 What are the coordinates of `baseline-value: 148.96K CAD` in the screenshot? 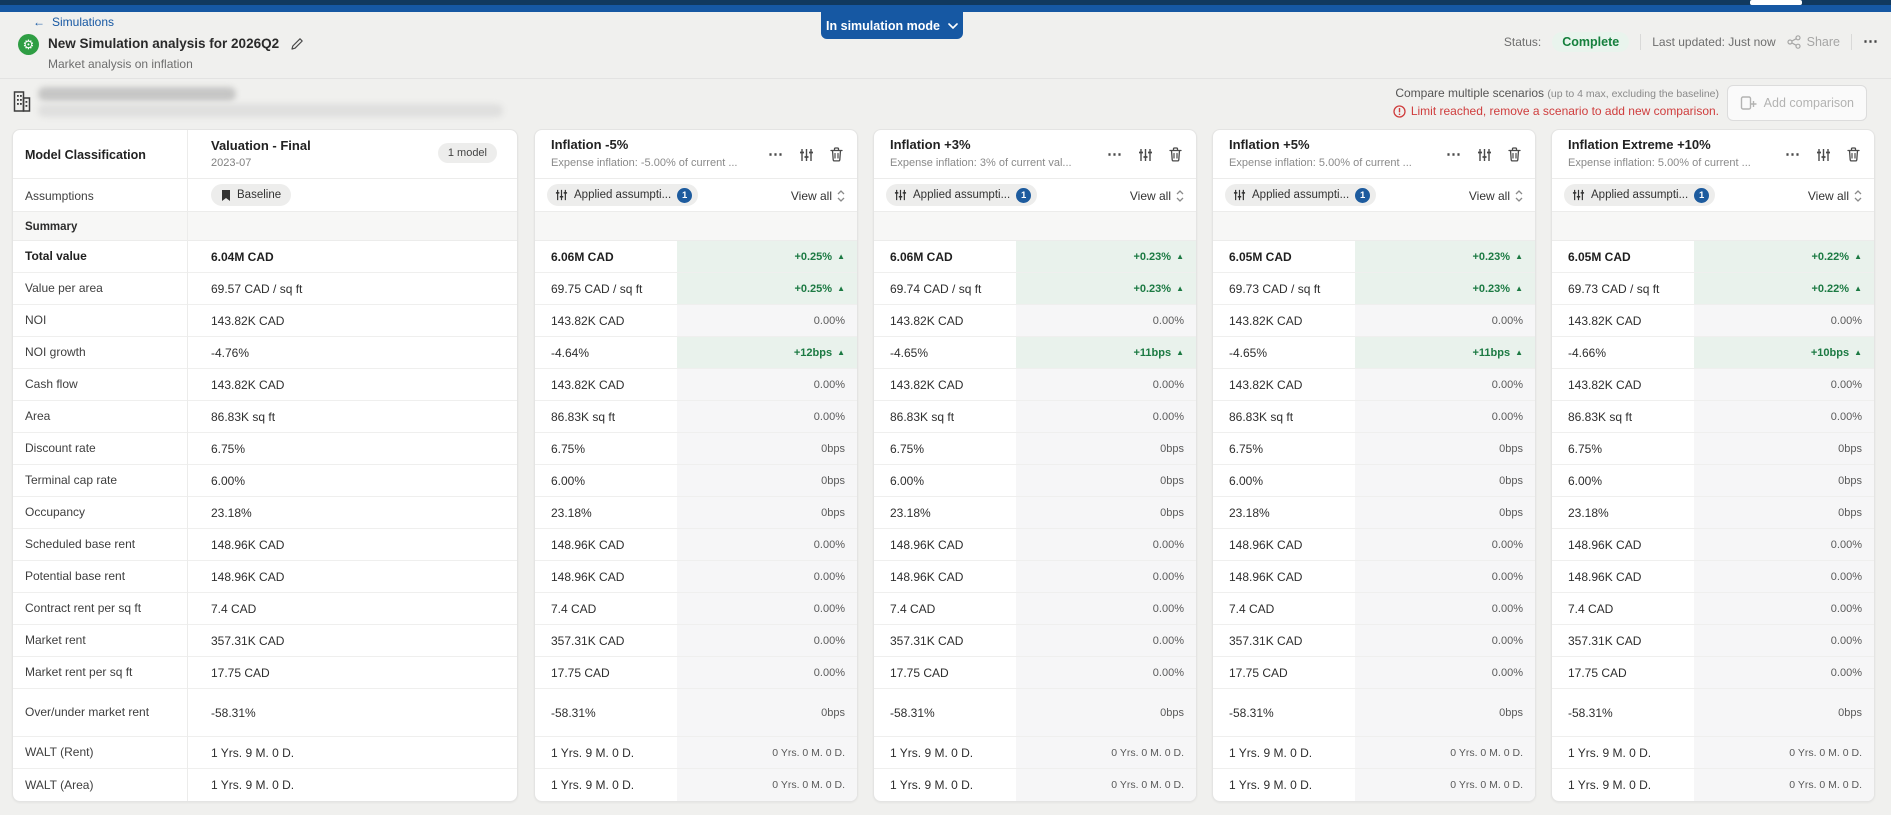 It's located at (248, 544).